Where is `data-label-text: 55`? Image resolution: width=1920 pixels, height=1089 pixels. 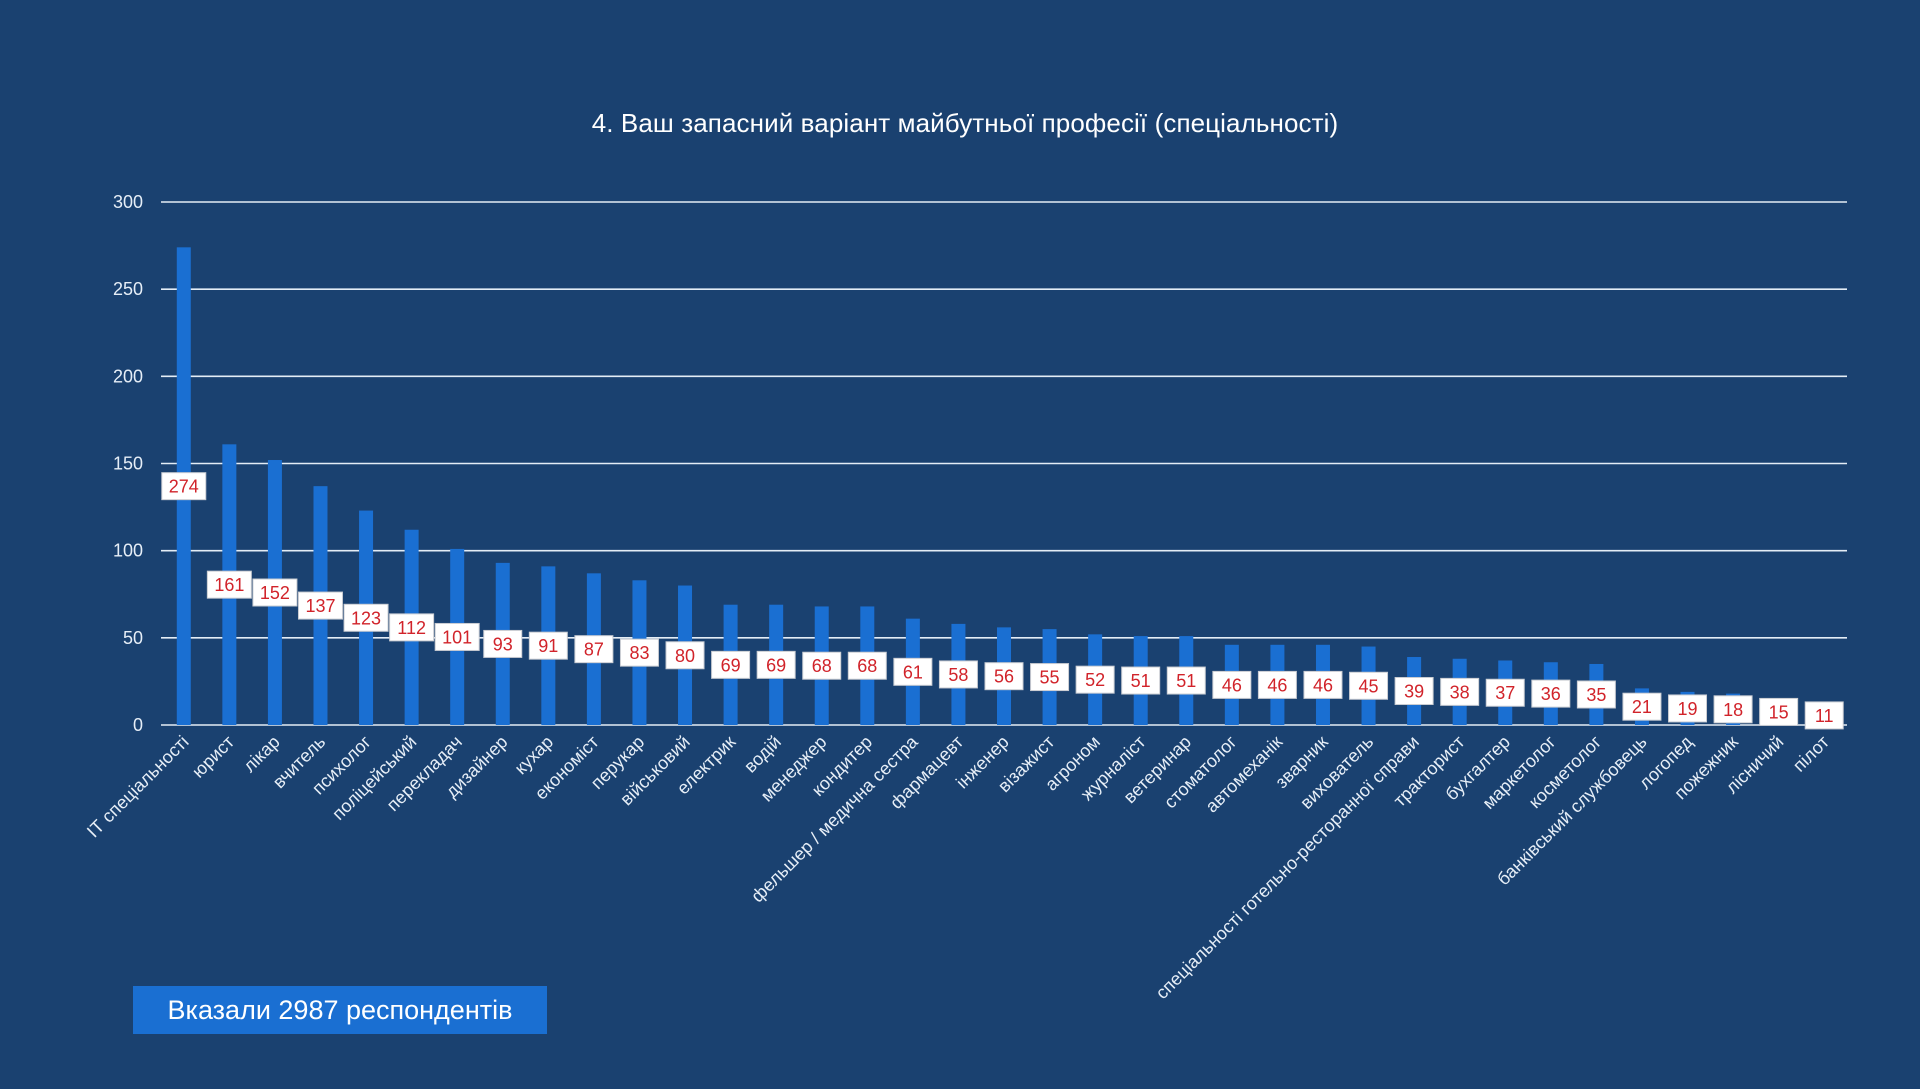
data-label-text: 55 is located at coordinates (1050, 678).